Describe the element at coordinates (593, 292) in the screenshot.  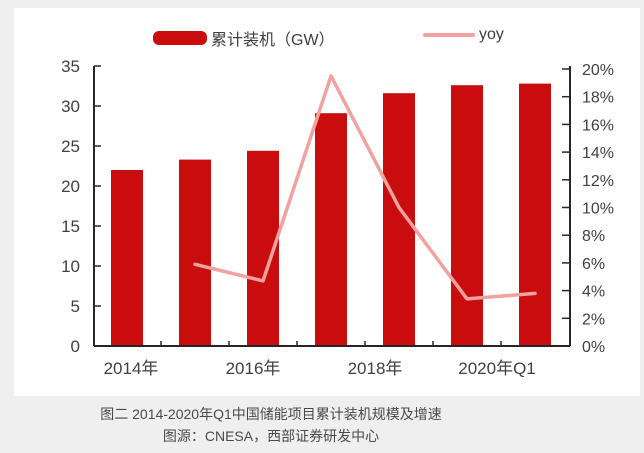
I see `right-axis-tick-label: 4%` at that location.